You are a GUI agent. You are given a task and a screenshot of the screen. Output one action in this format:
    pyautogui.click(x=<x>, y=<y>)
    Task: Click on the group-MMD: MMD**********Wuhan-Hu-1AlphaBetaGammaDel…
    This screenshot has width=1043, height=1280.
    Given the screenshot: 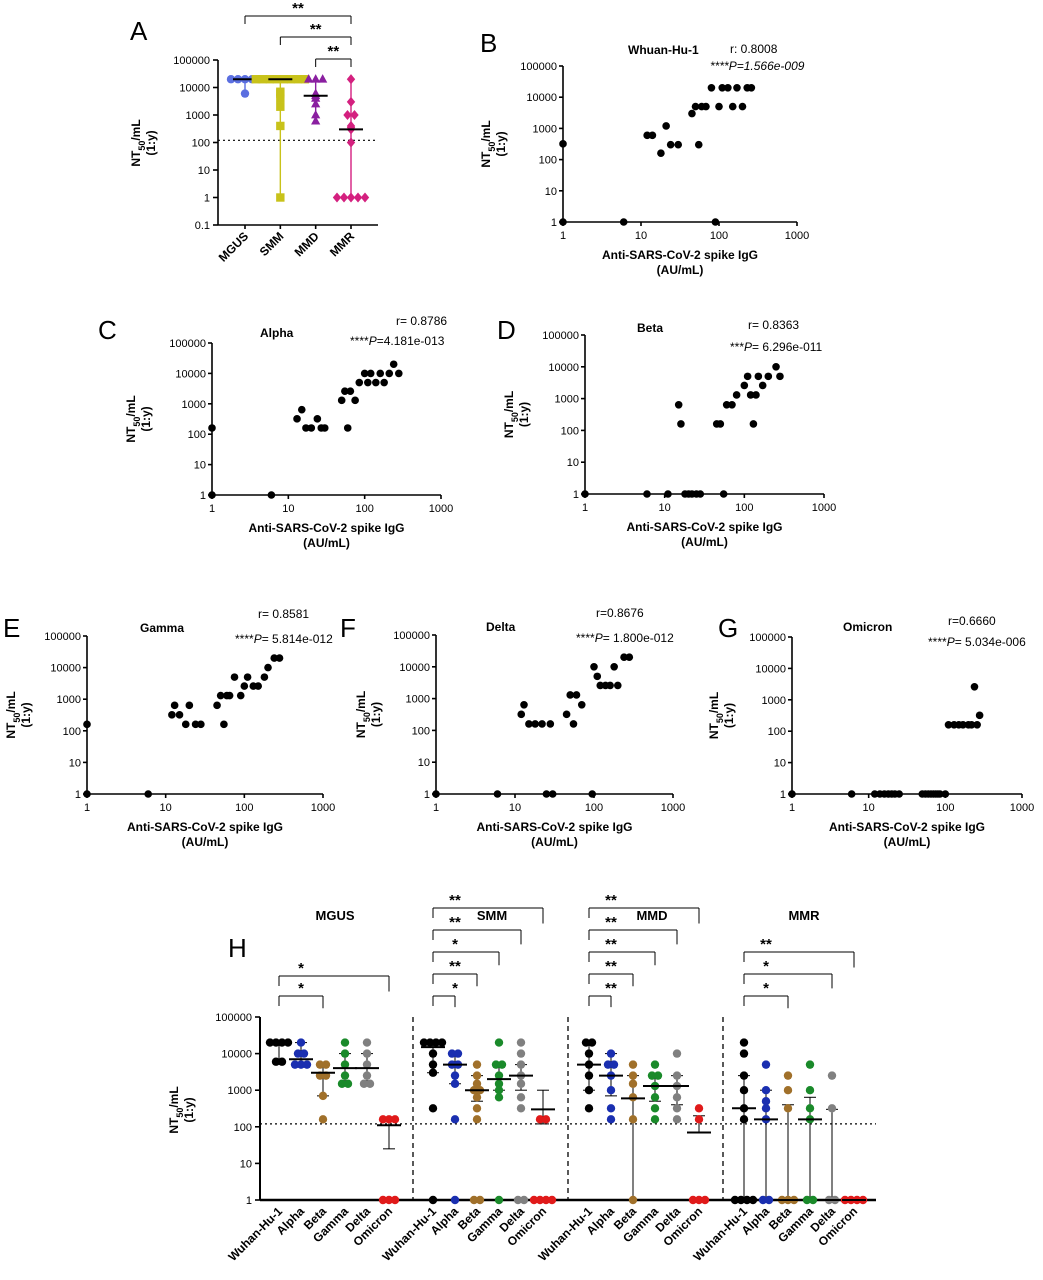 What is the action you would take?
    pyautogui.click(x=623, y=1078)
    